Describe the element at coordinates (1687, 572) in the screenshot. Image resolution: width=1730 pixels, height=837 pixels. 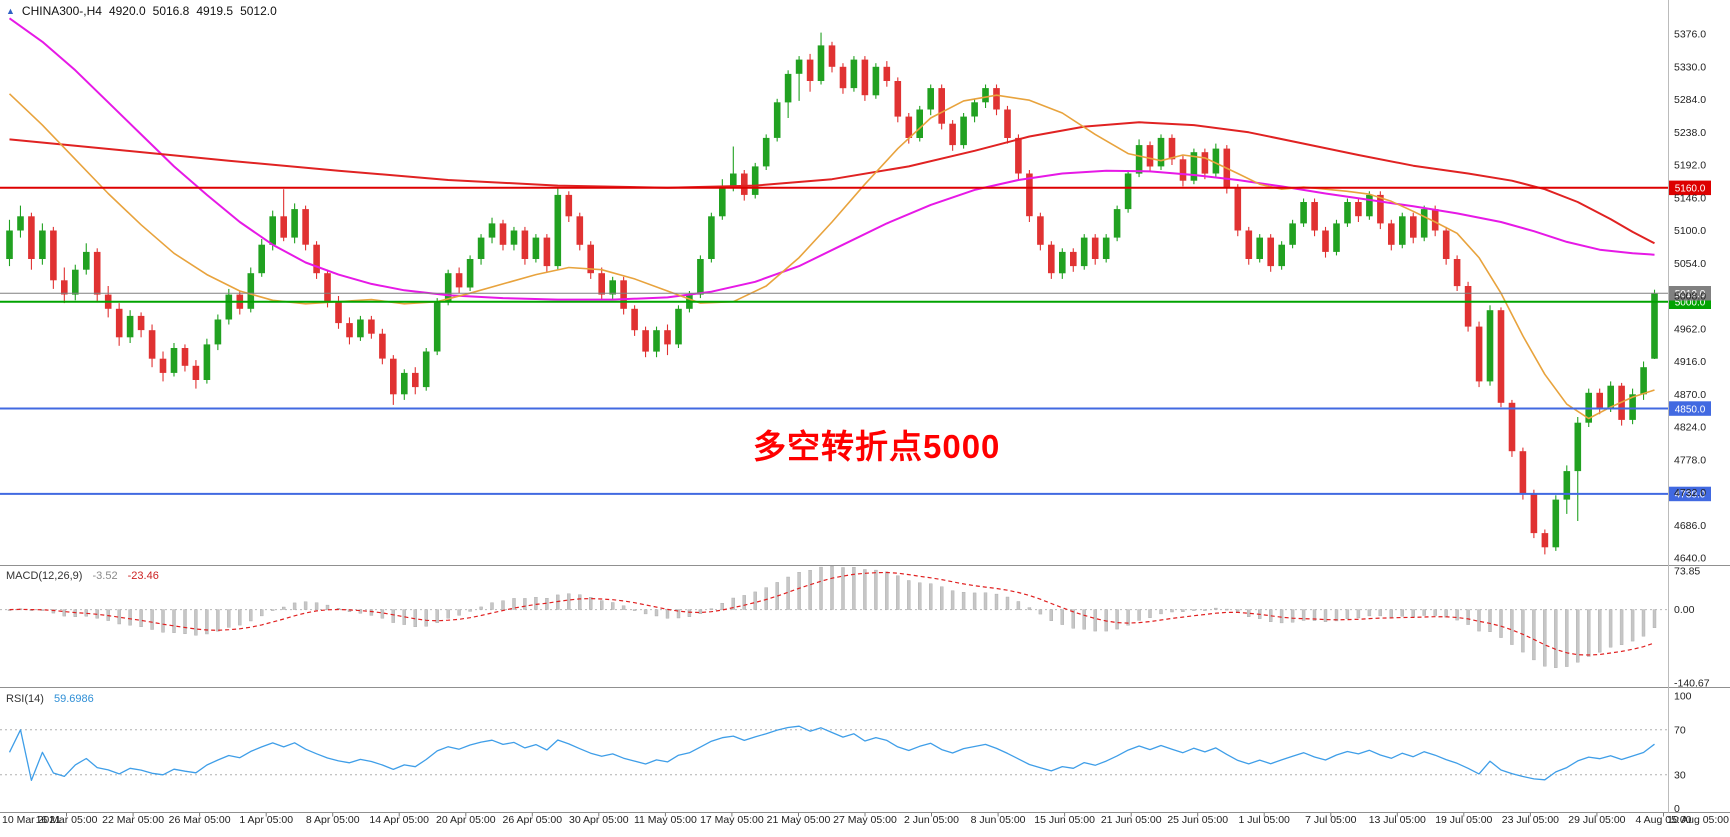
I see `svg-text: 73.85` at that location.